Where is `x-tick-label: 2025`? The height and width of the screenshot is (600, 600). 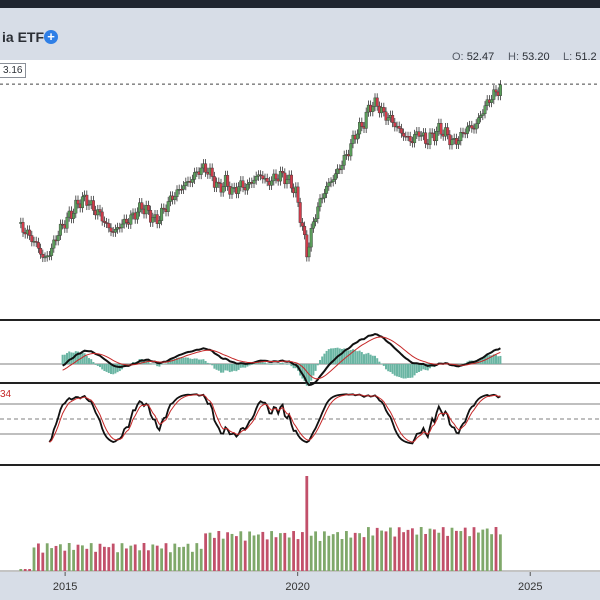
x-tick-label: 2025 is located at coordinates (530, 587).